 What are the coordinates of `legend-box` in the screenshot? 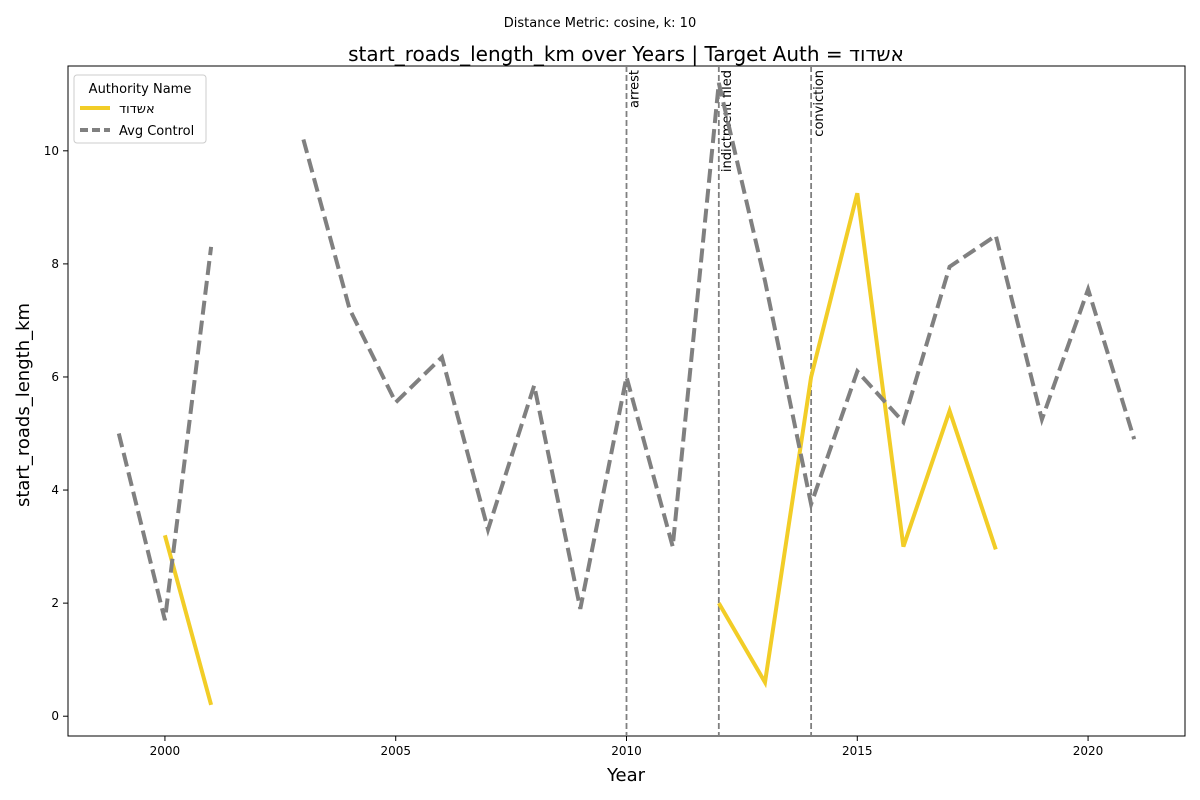 It's located at (140, 109).